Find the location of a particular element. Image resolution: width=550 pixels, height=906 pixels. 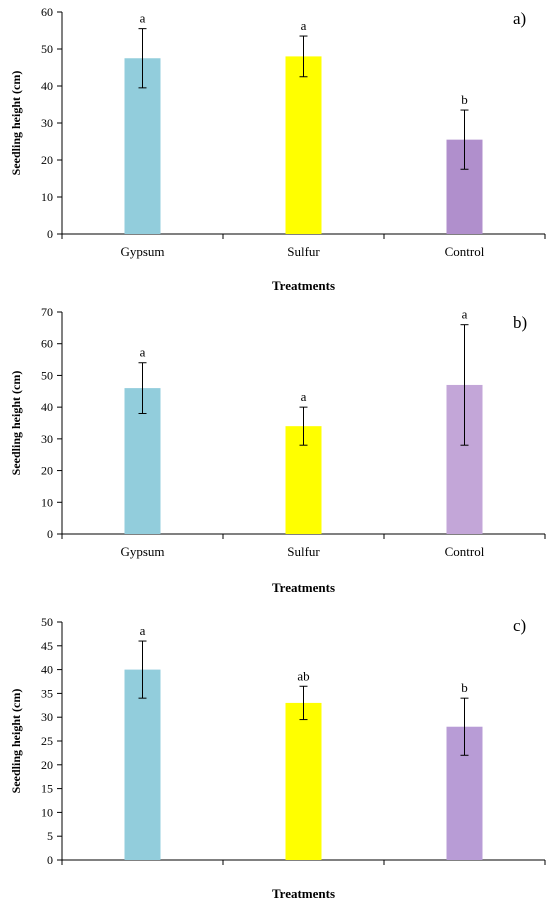

y-tick-label: 45 is located at coordinates (47, 646).